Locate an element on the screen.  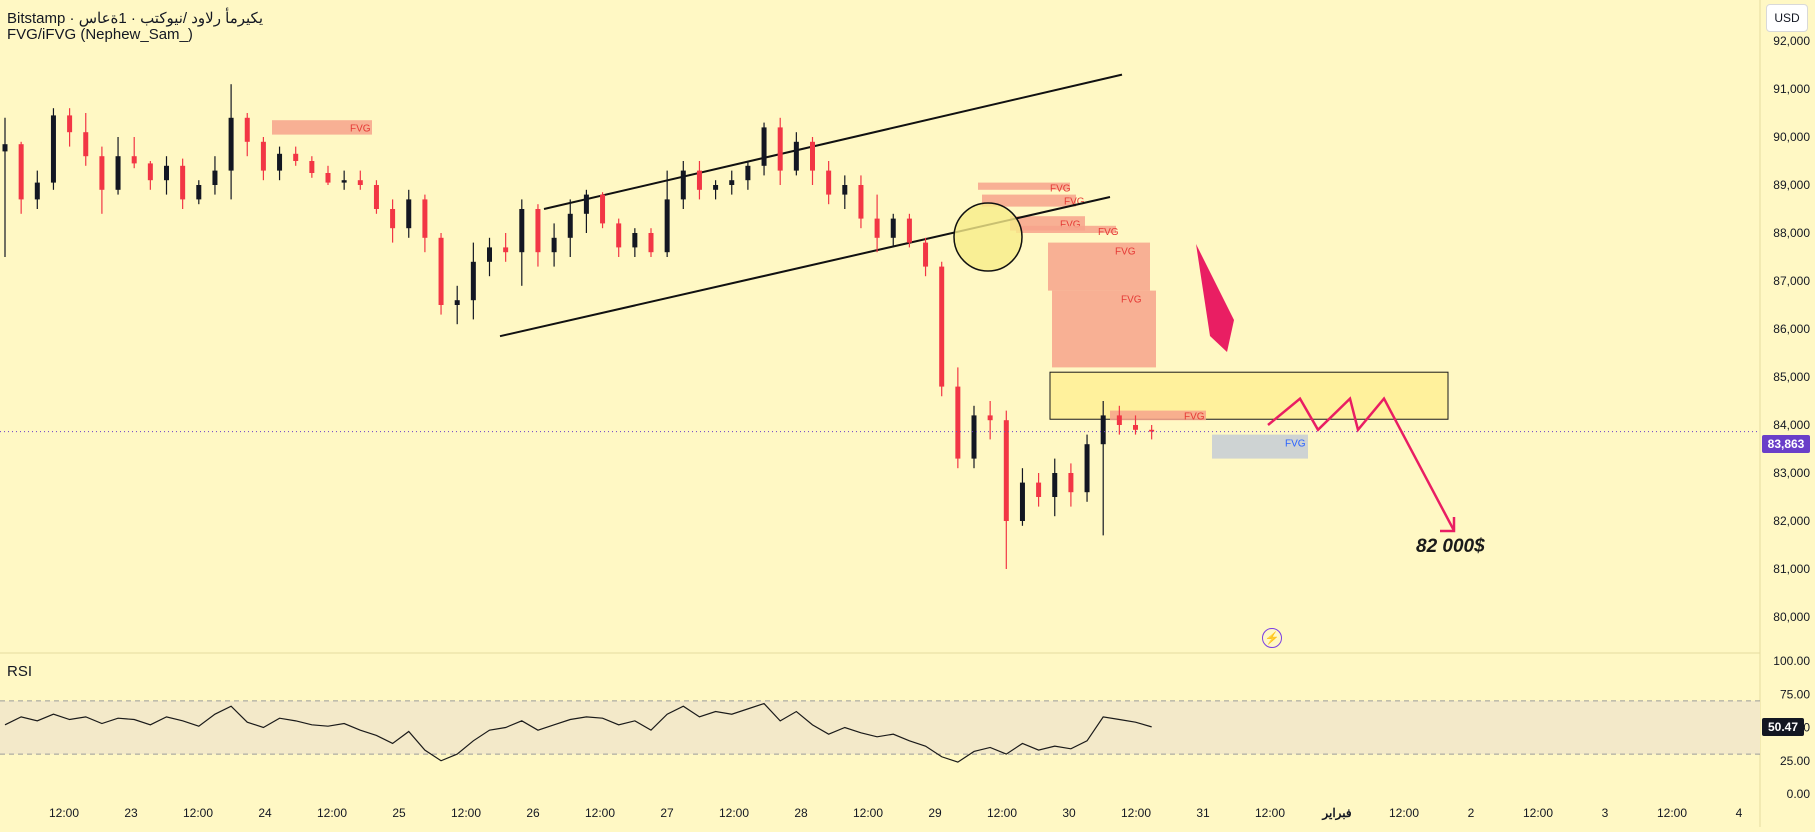
projection-arrowhead is located at coordinates (1448, 525).